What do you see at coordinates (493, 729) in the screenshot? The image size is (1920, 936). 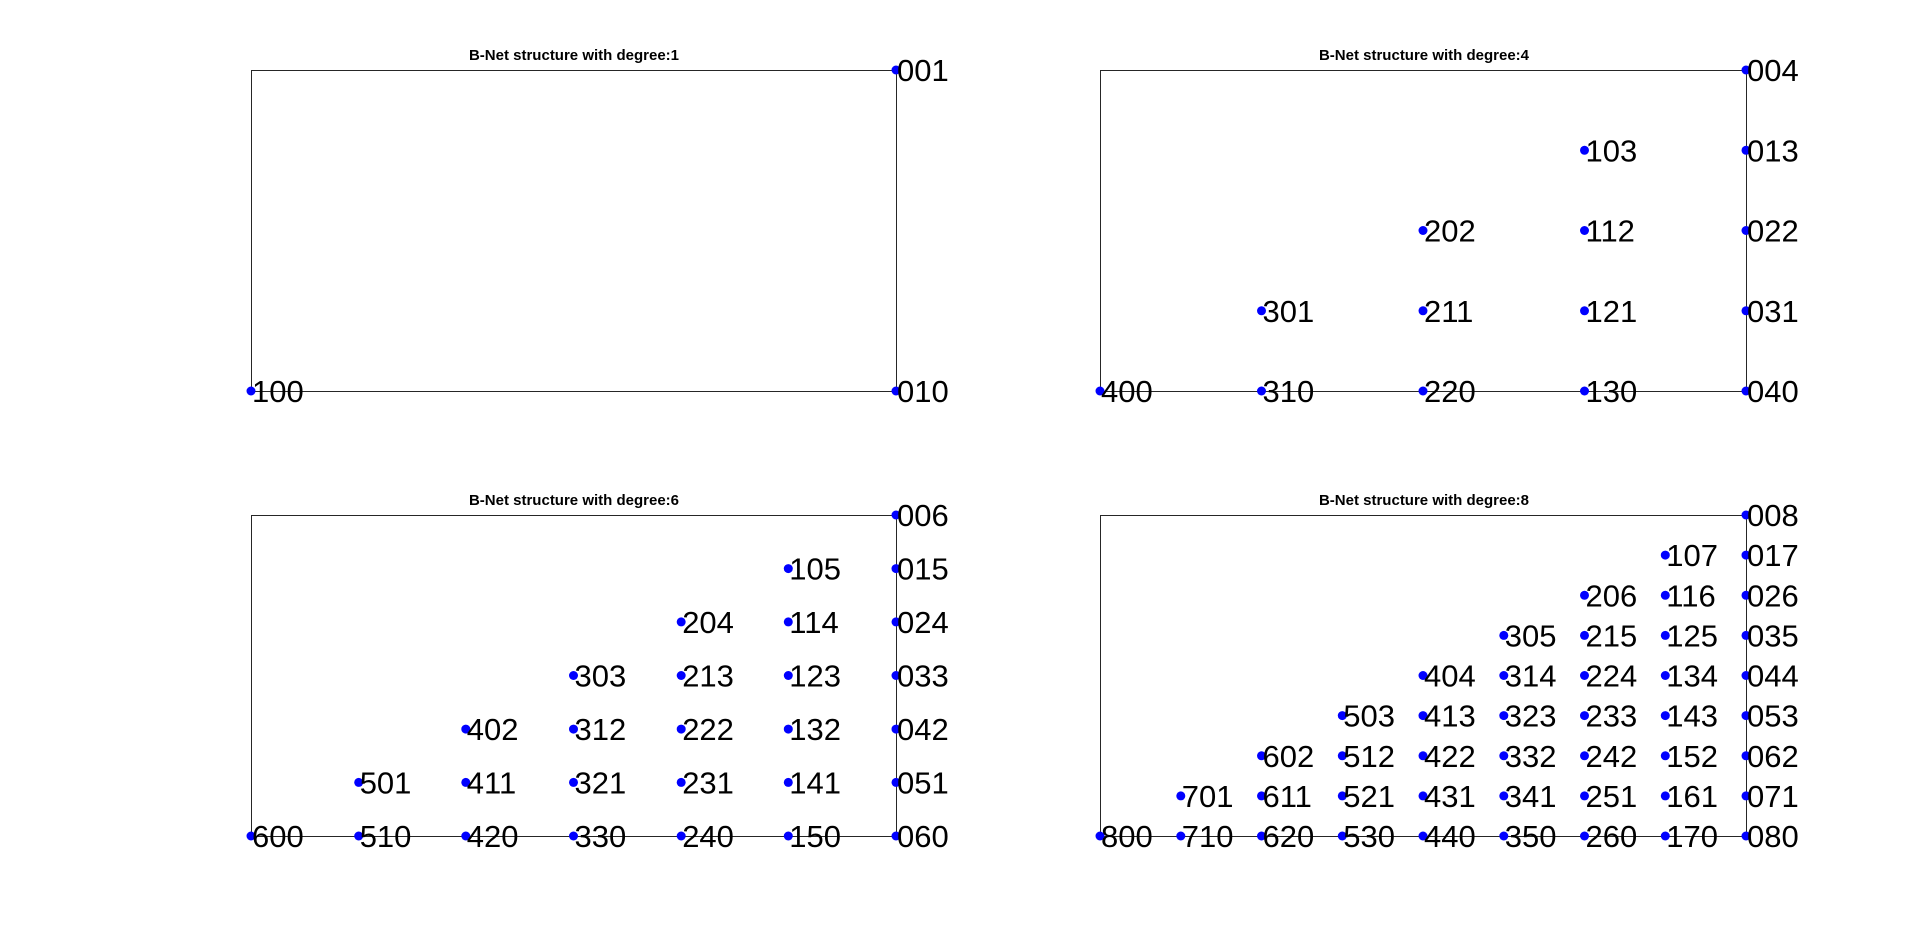 I see `point-label-402: 402` at bounding box center [493, 729].